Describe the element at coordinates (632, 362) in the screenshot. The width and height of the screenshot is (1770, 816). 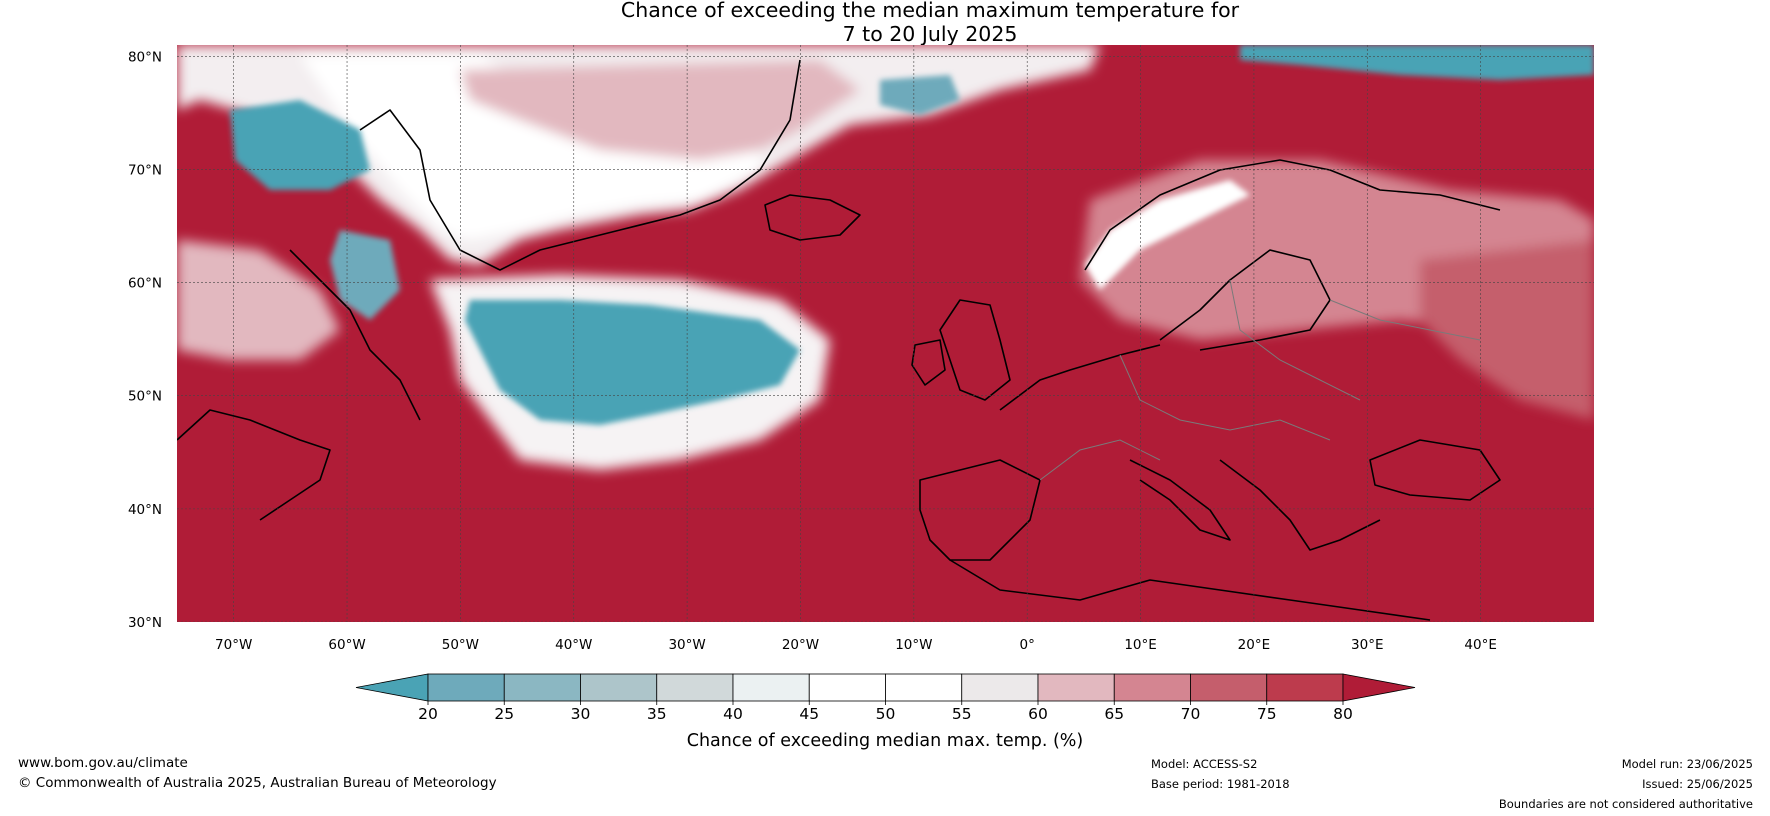
I see `region-atlantic-cool` at that location.